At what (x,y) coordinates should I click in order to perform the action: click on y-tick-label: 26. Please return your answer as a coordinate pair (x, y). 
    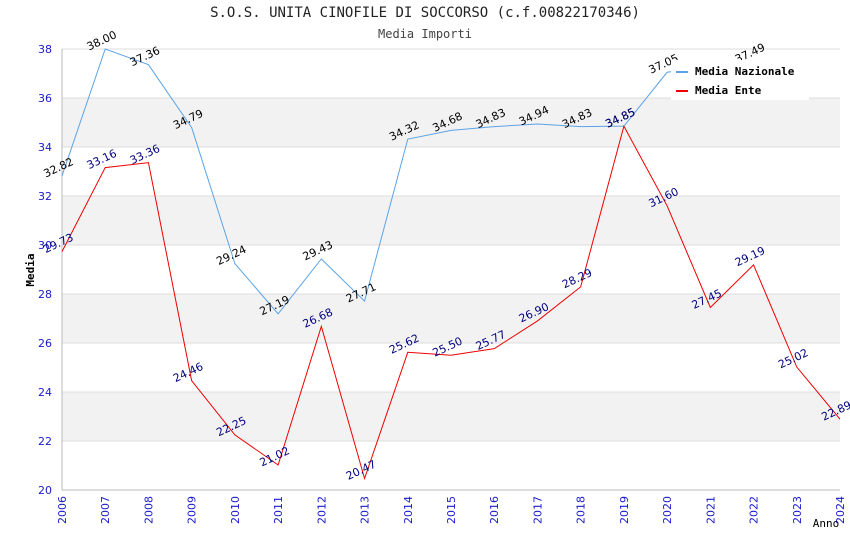
    Looking at the image, I should click on (45, 343).